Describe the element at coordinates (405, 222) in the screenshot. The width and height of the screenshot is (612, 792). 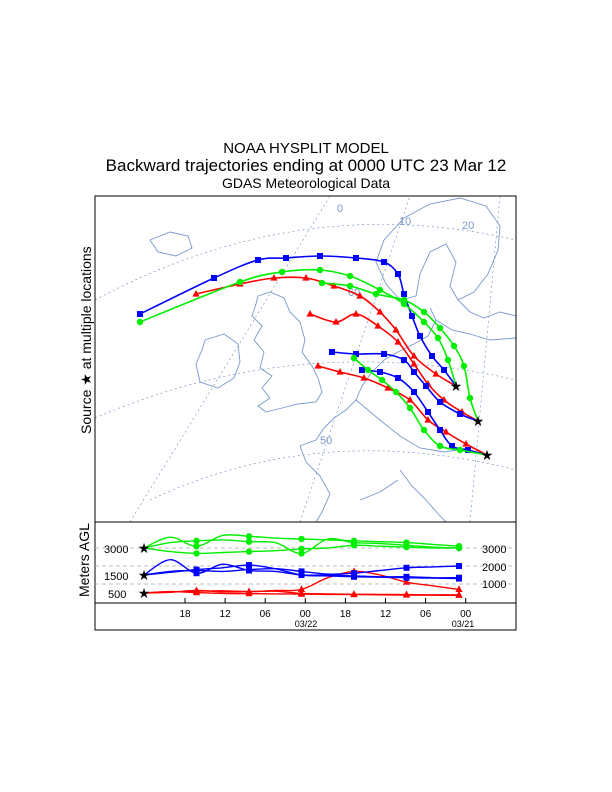
I see `lon-label-10: 10` at that location.